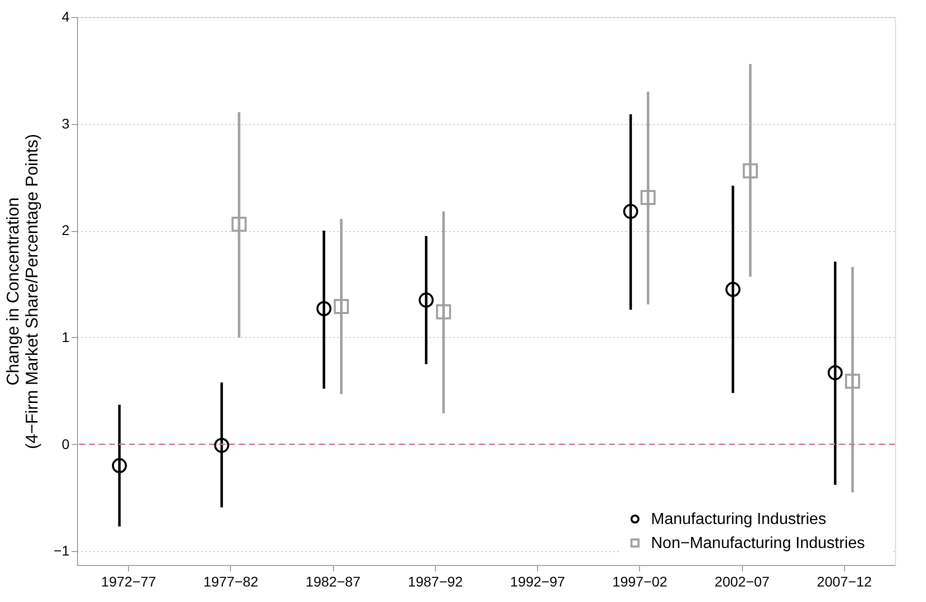 This screenshot has height=602, width=926. I want to click on y-tick-label: 4, so click(66, 16).